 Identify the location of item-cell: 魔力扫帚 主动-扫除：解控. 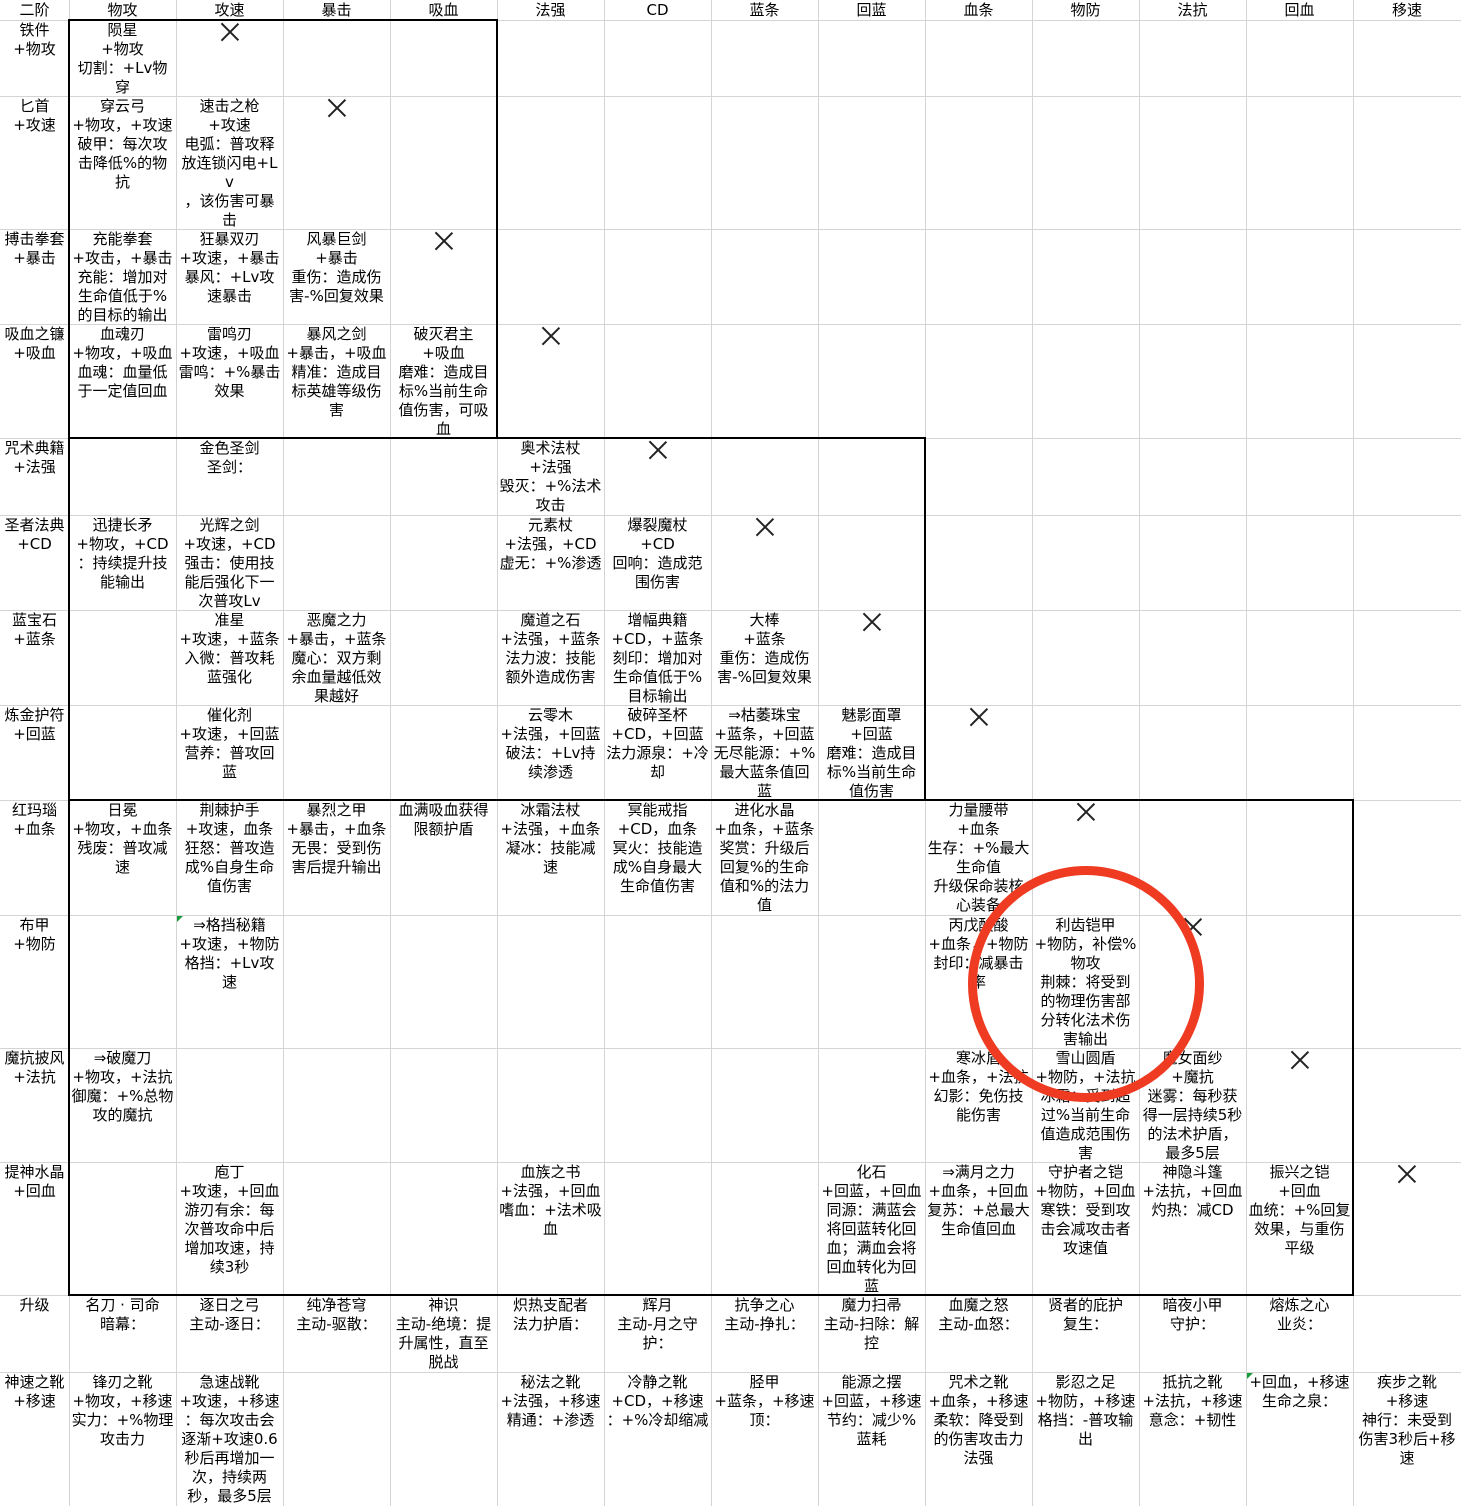
(871, 1324).